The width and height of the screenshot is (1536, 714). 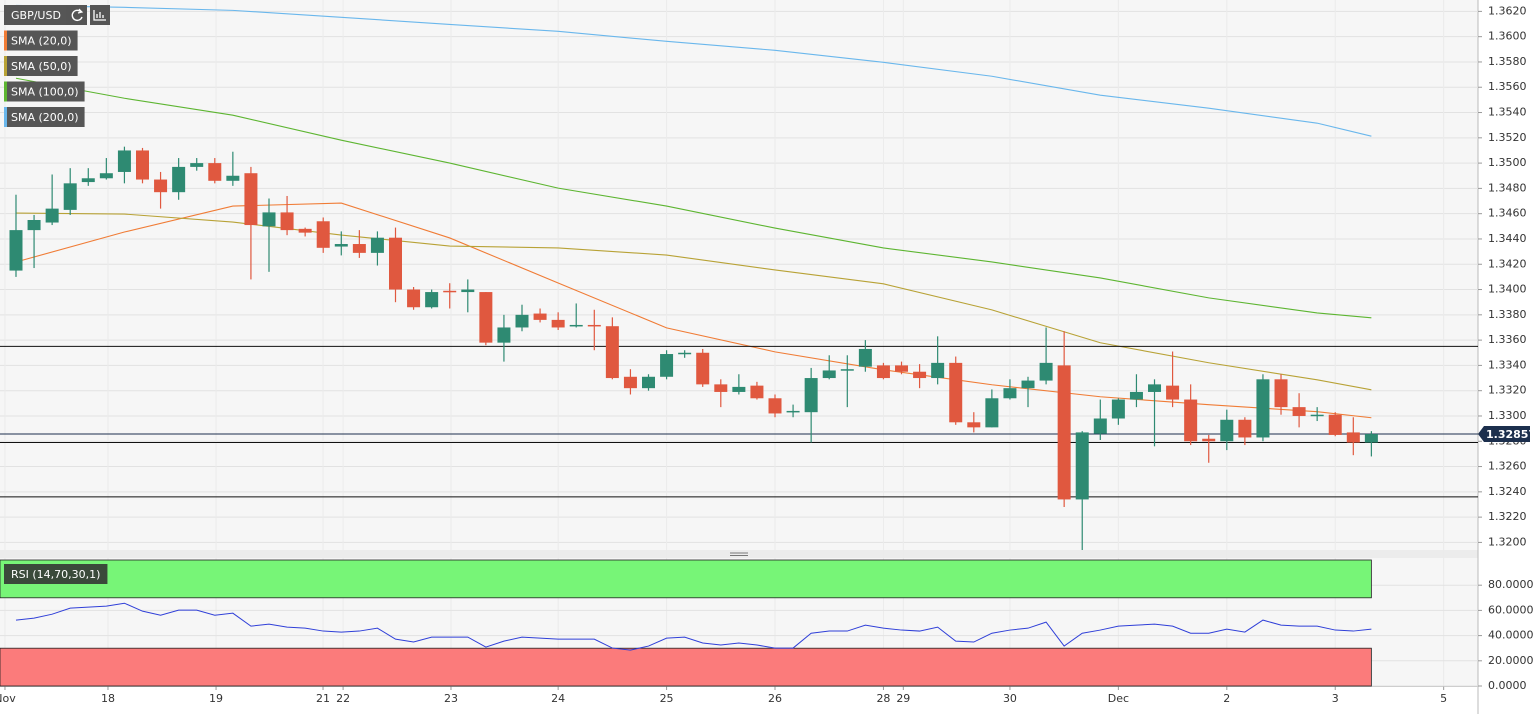 What do you see at coordinates (1511, 609) in the screenshot?
I see `y-tick-label: 60.0000` at bounding box center [1511, 609].